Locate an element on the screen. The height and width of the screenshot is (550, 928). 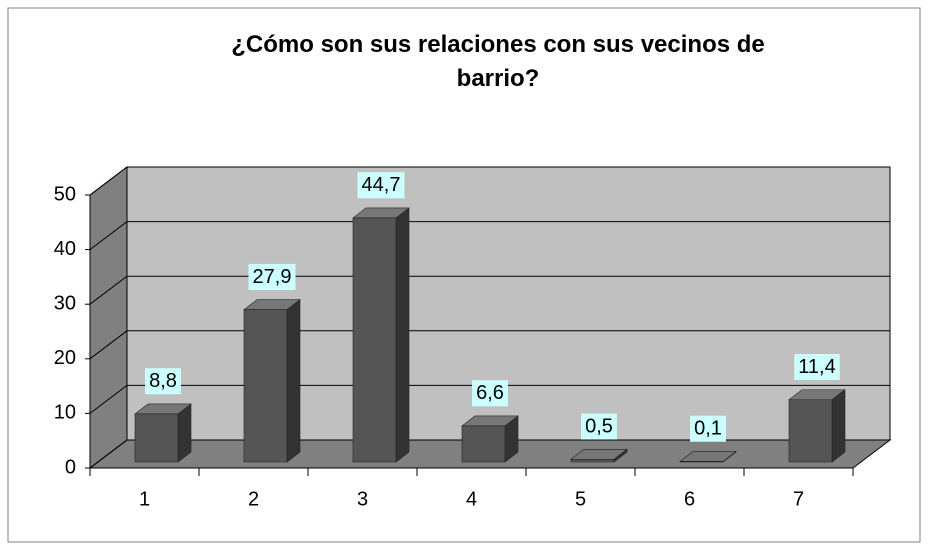
y-tick-label: 50 is located at coordinates (65, 194).